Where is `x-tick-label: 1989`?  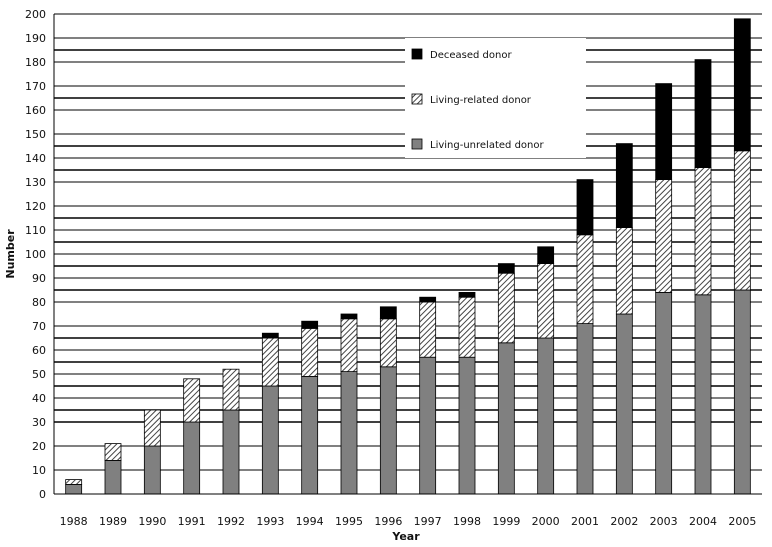 x-tick-label: 1989 is located at coordinates (113, 521).